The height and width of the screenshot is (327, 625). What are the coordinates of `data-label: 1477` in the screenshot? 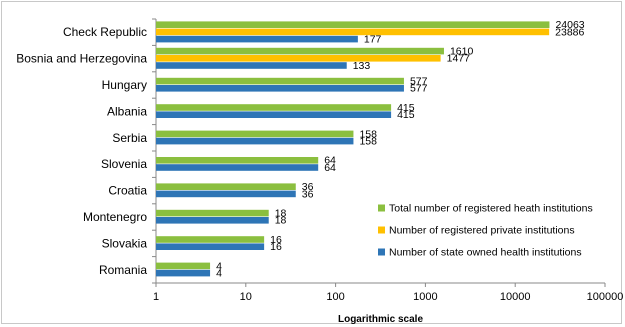 It's located at (459, 59).